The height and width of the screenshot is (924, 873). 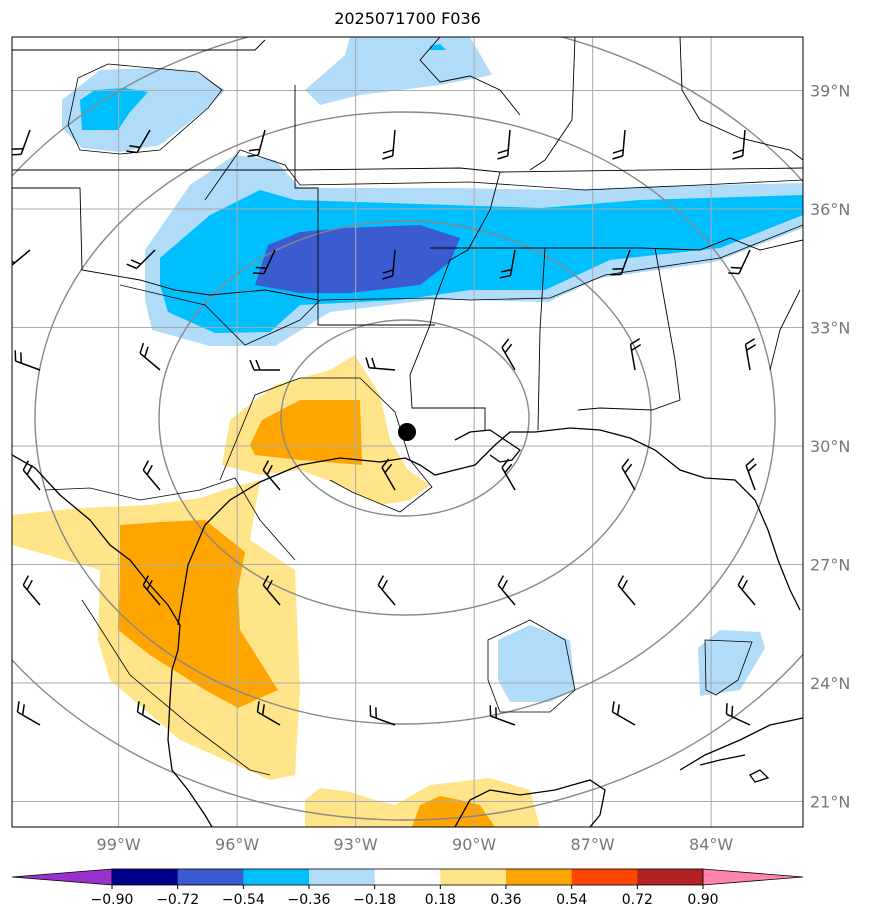 I want to click on longitude-label: 96°W, so click(x=237, y=844).